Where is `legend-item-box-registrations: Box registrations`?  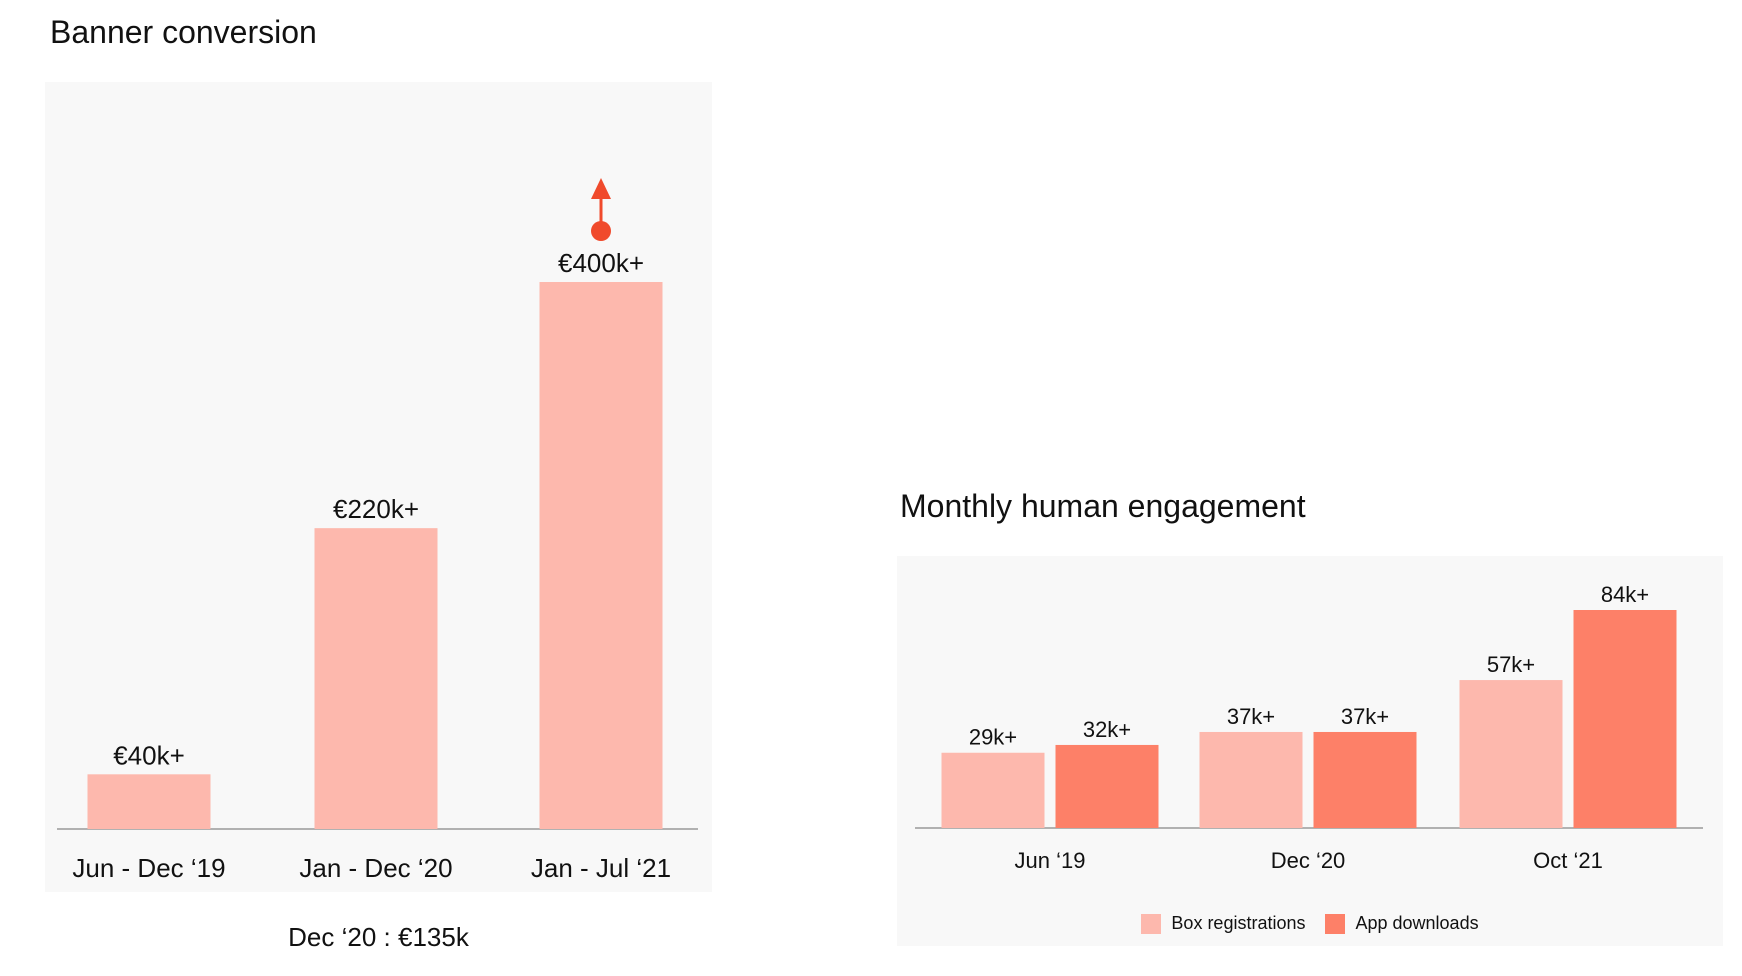 legend-item-box-registrations: Box registrations is located at coordinates (1223, 923).